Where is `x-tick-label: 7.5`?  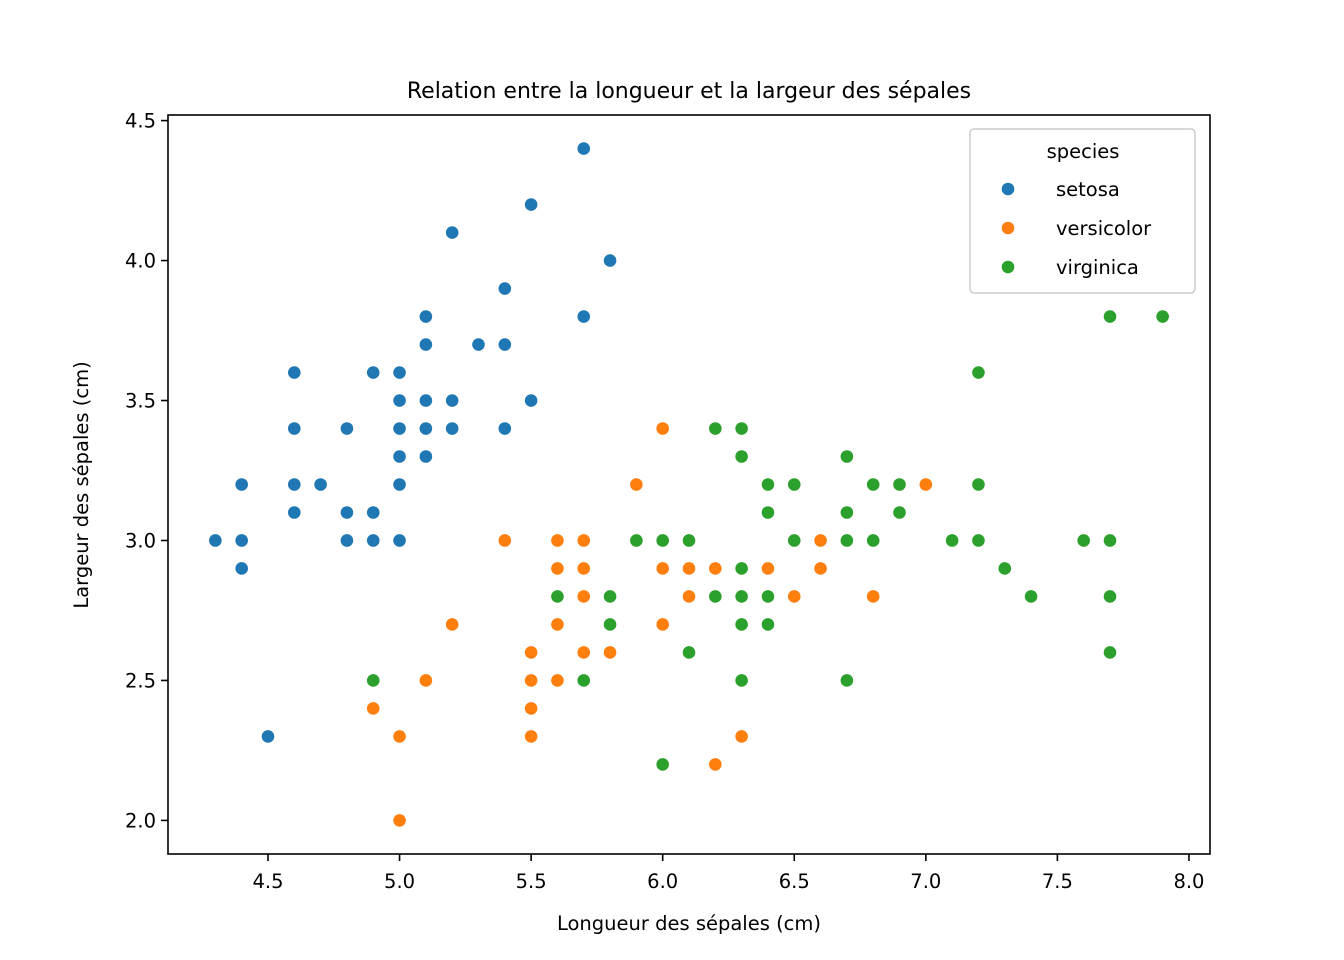
x-tick-label: 7.5 is located at coordinates (1057, 881).